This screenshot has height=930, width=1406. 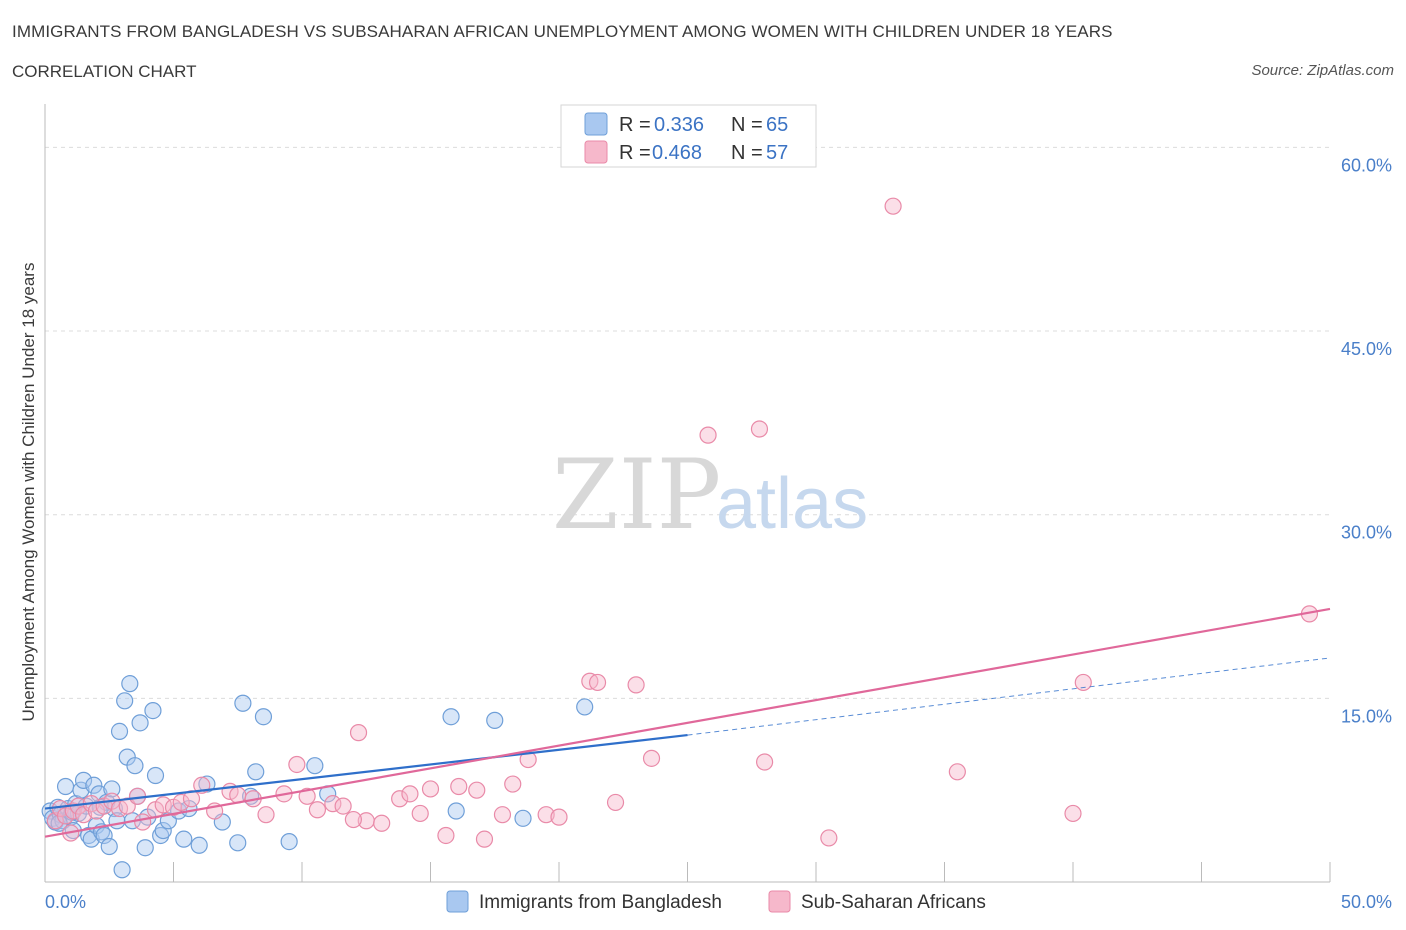 I want to click on bottom-legend-label-pink: Sub-Saharan Africans, so click(x=893, y=902).